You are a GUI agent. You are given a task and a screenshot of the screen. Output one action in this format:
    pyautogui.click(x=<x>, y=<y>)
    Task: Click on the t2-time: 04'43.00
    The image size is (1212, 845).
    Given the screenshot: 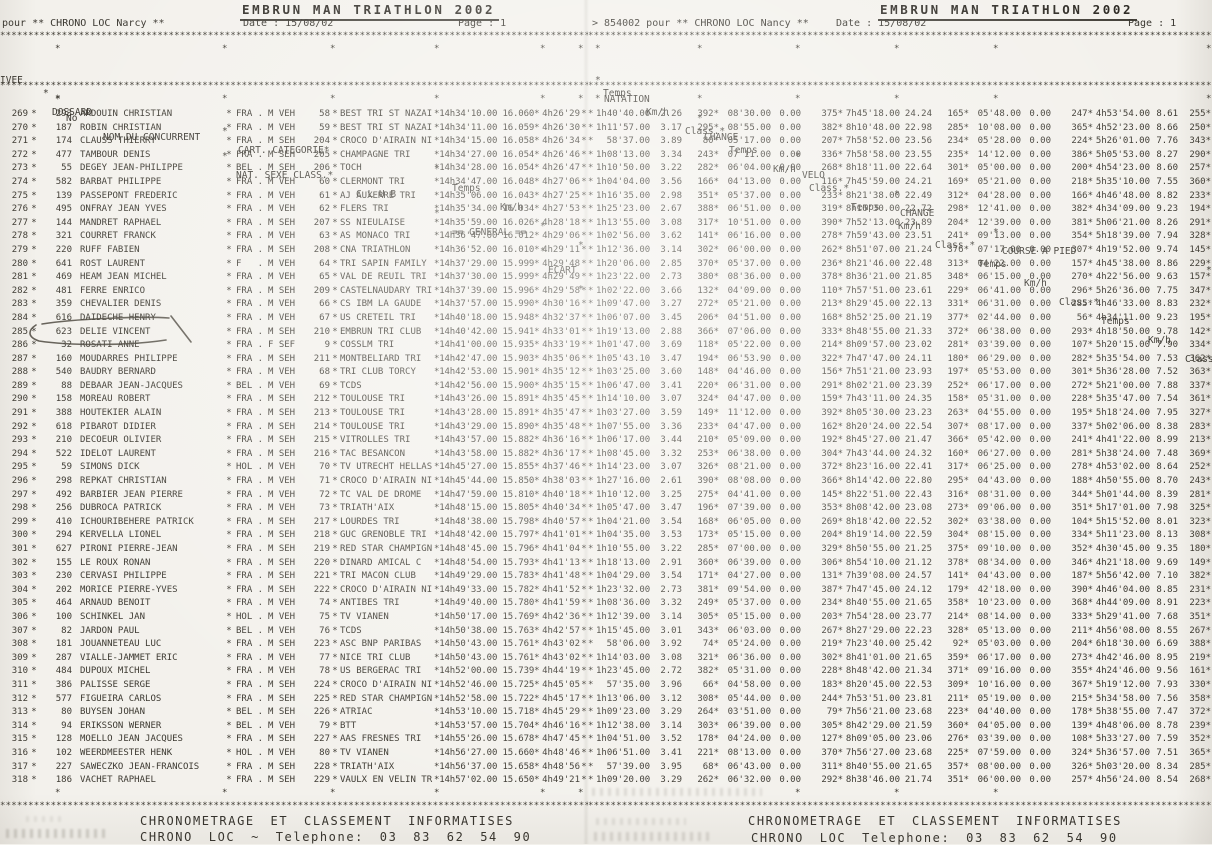 What is the action you would take?
    pyautogui.click(x=999, y=481)
    